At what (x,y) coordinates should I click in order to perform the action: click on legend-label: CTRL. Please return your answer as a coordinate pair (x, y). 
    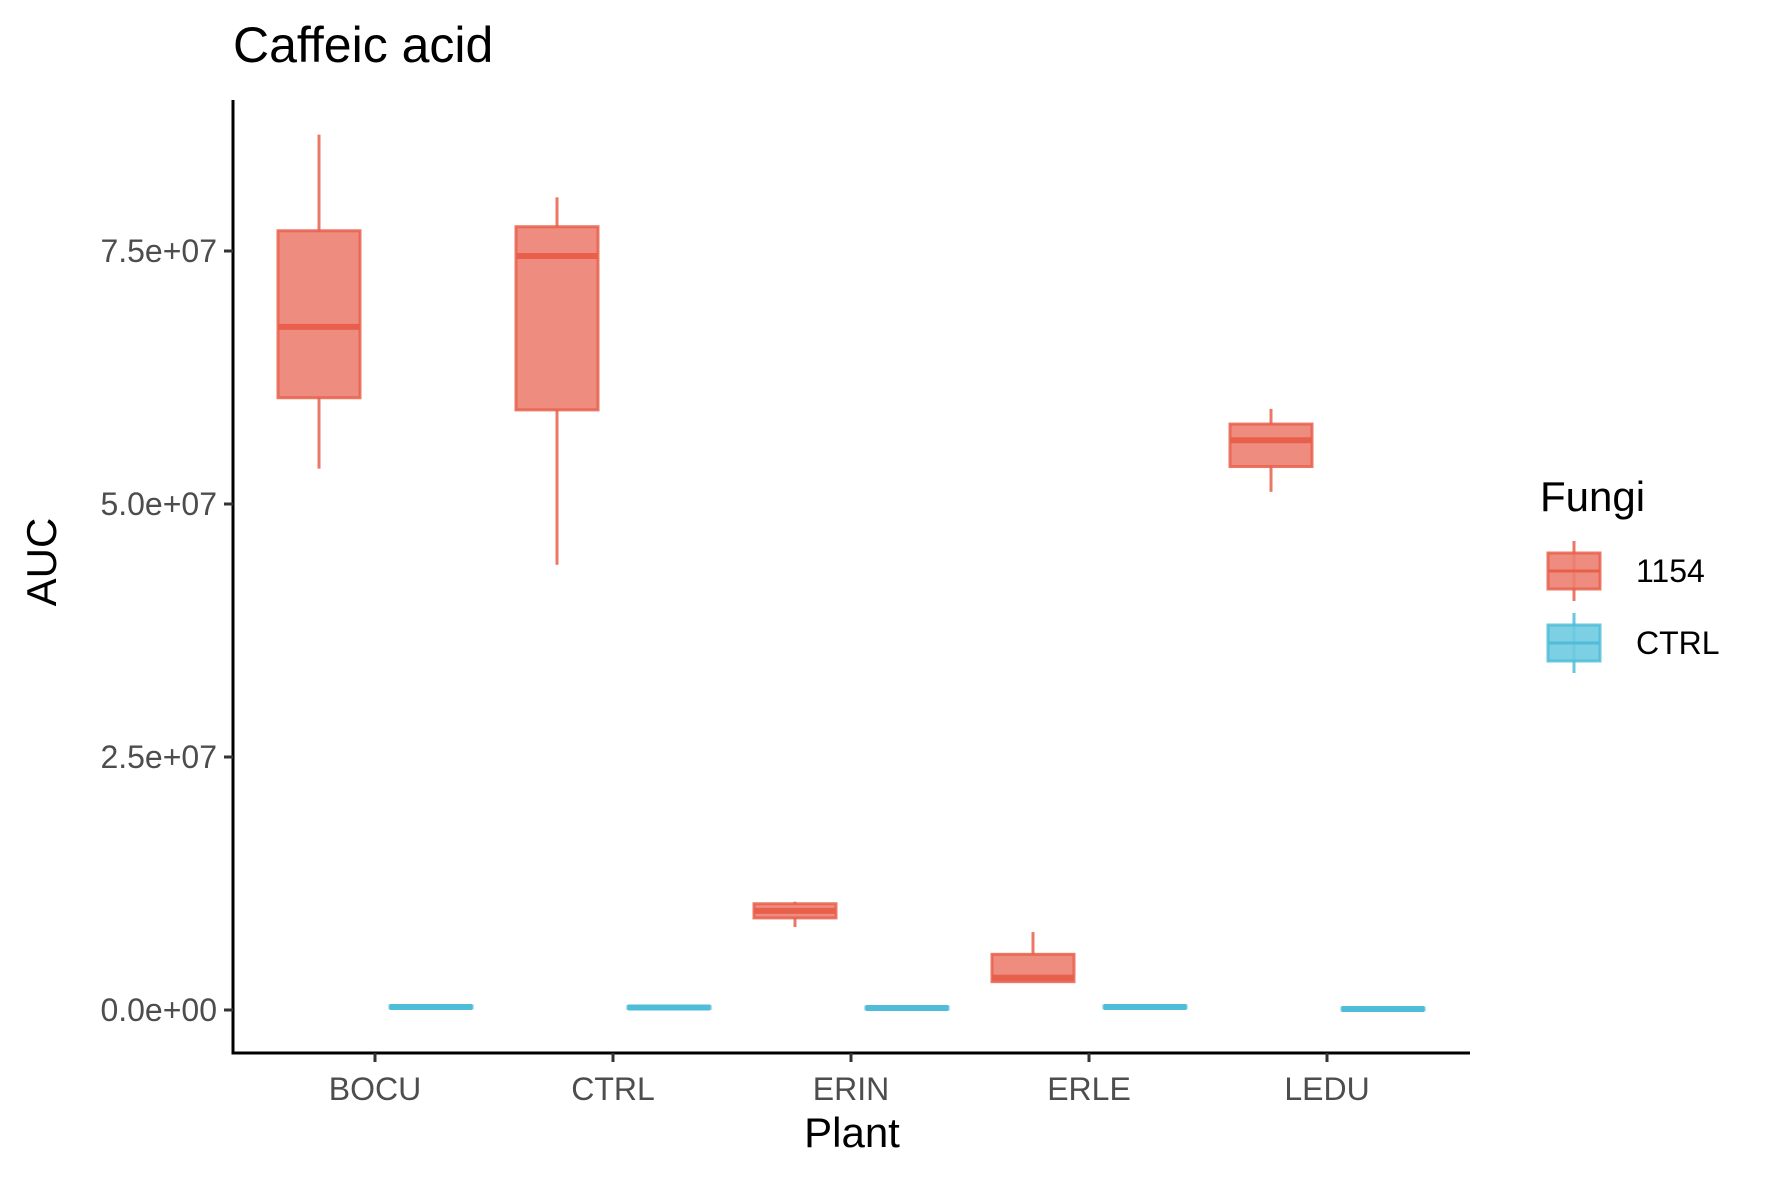
    Looking at the image, I should click on (1678, 643).